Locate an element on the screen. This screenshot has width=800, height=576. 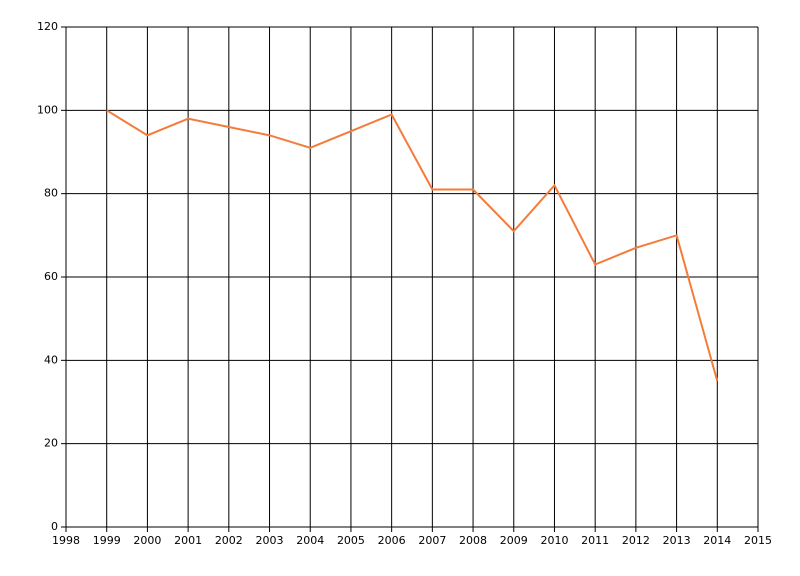
y-tick-label: 40 is located at coordinates (51, 359).